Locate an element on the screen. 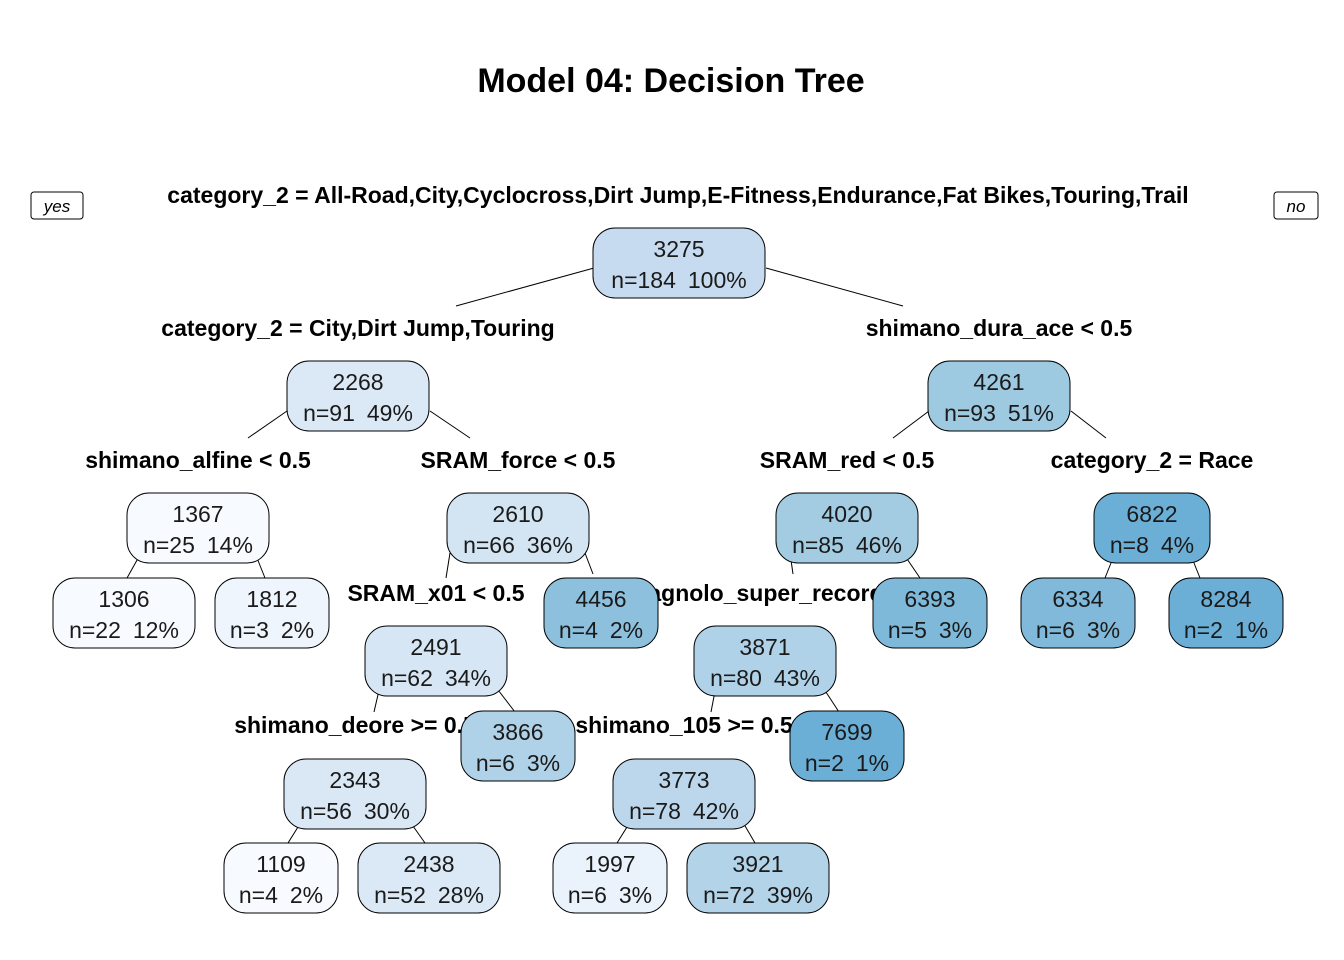 This screenshot has width=1344, height=960. node-pct: 36% is located at coordinates (550, 545).